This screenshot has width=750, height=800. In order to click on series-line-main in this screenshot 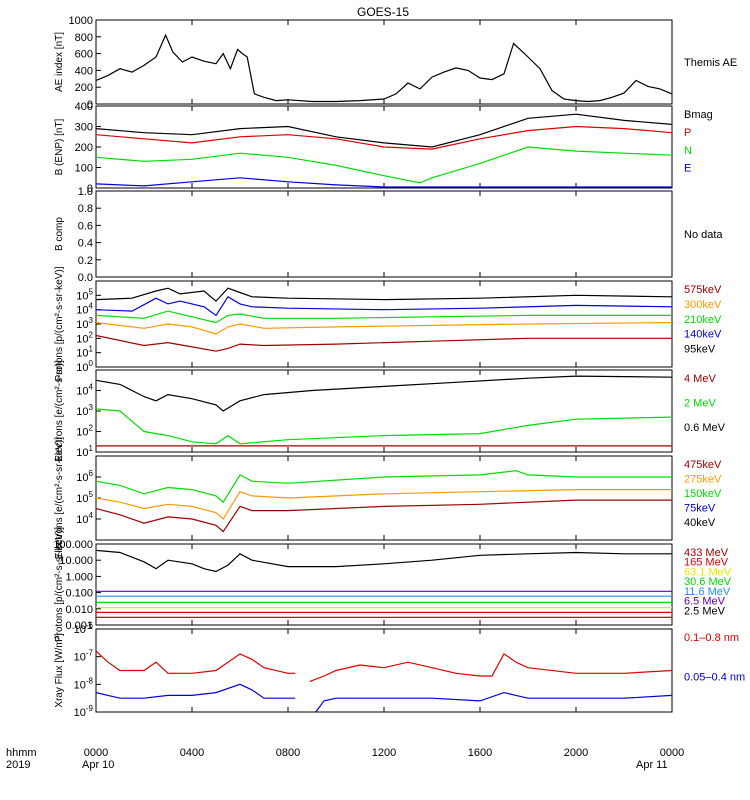, I will do `click(384, 68)`.